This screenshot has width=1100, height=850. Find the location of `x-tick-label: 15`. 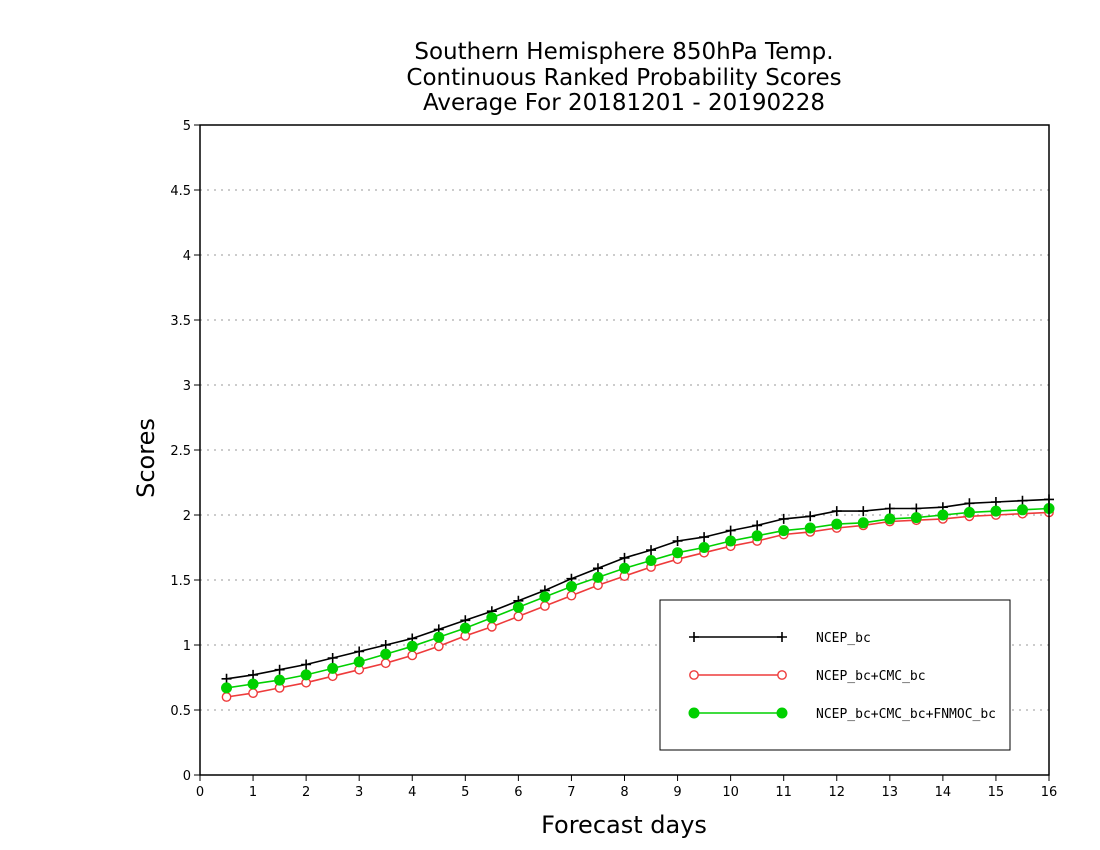

x-tick-label: 15 is located at coordinates (996, 792).